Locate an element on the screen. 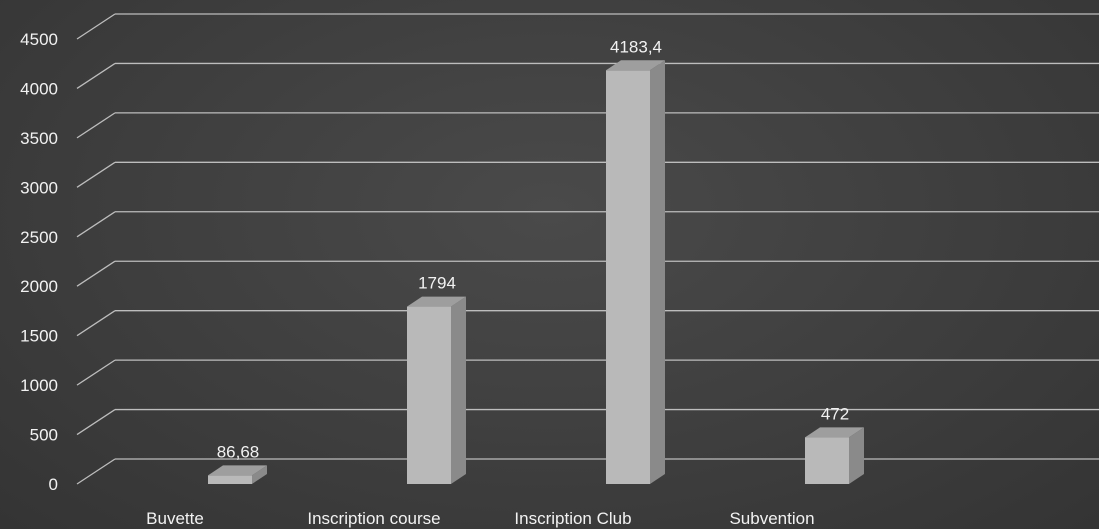  y-tick-label: 3500 is located at coordinates (39, 138).